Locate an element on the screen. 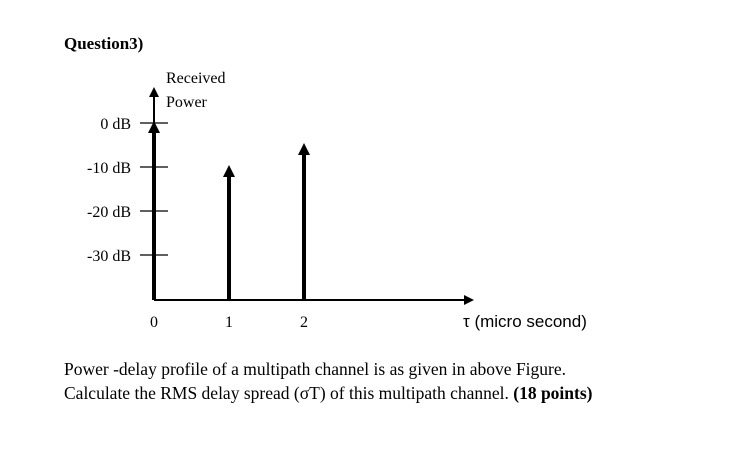 The height and width of the screenshot is (476, 751). points-label: (18 points) is located at coordinates (553, 393).